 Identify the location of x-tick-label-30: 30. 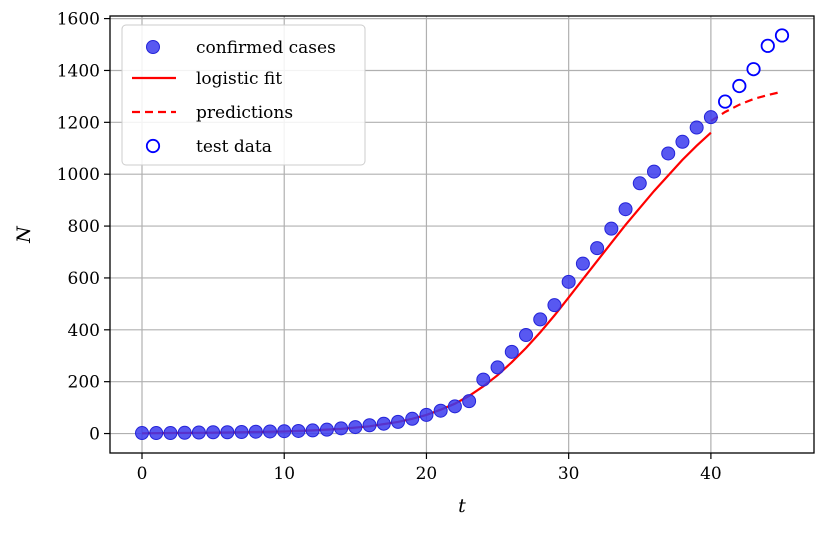
(569, 474).